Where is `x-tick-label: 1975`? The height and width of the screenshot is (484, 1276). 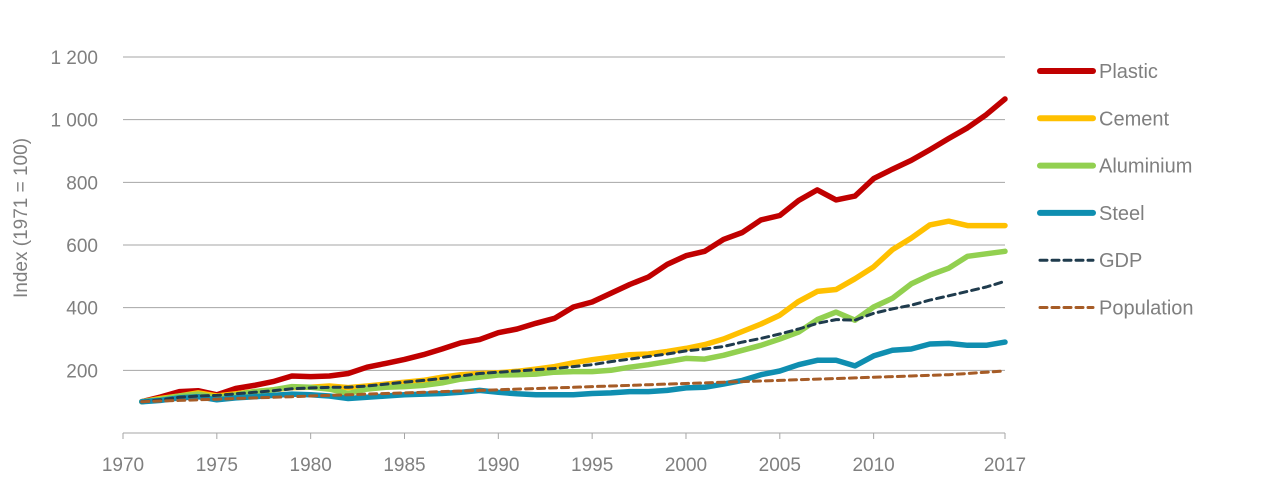
x-tick-label: 1975 is located at coordinates (217, 465).